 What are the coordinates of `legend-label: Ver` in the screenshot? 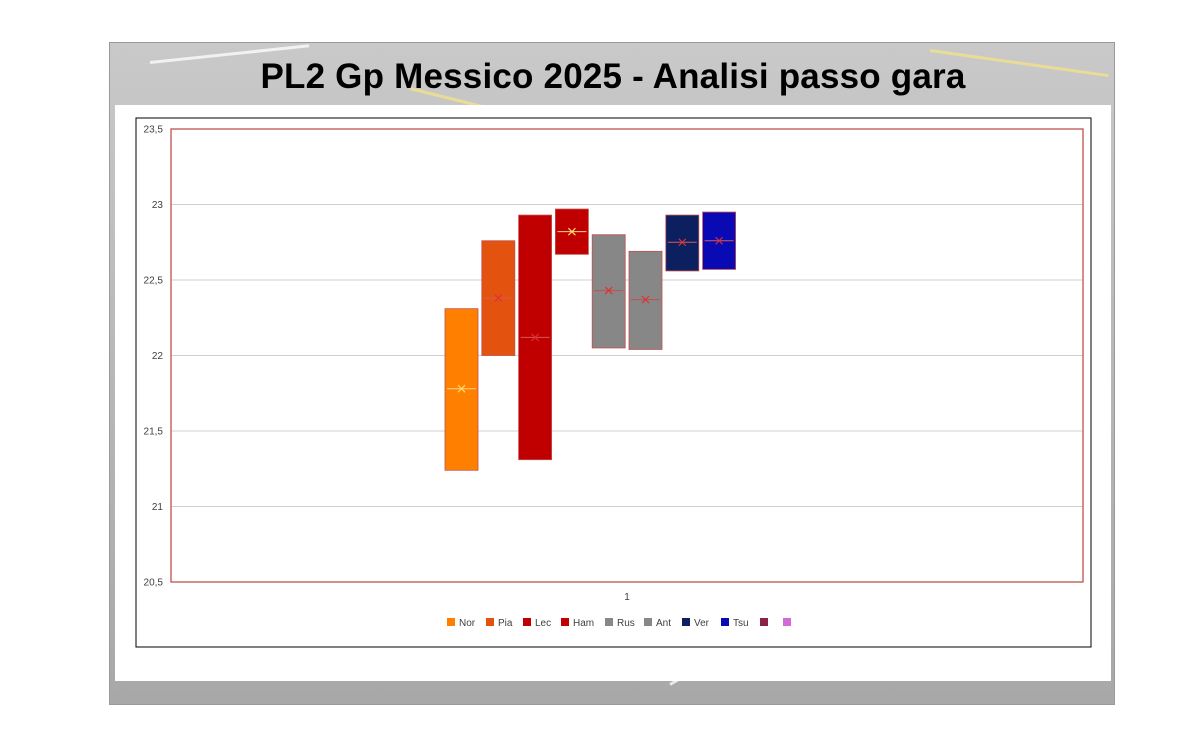 It's located at (702, 623).